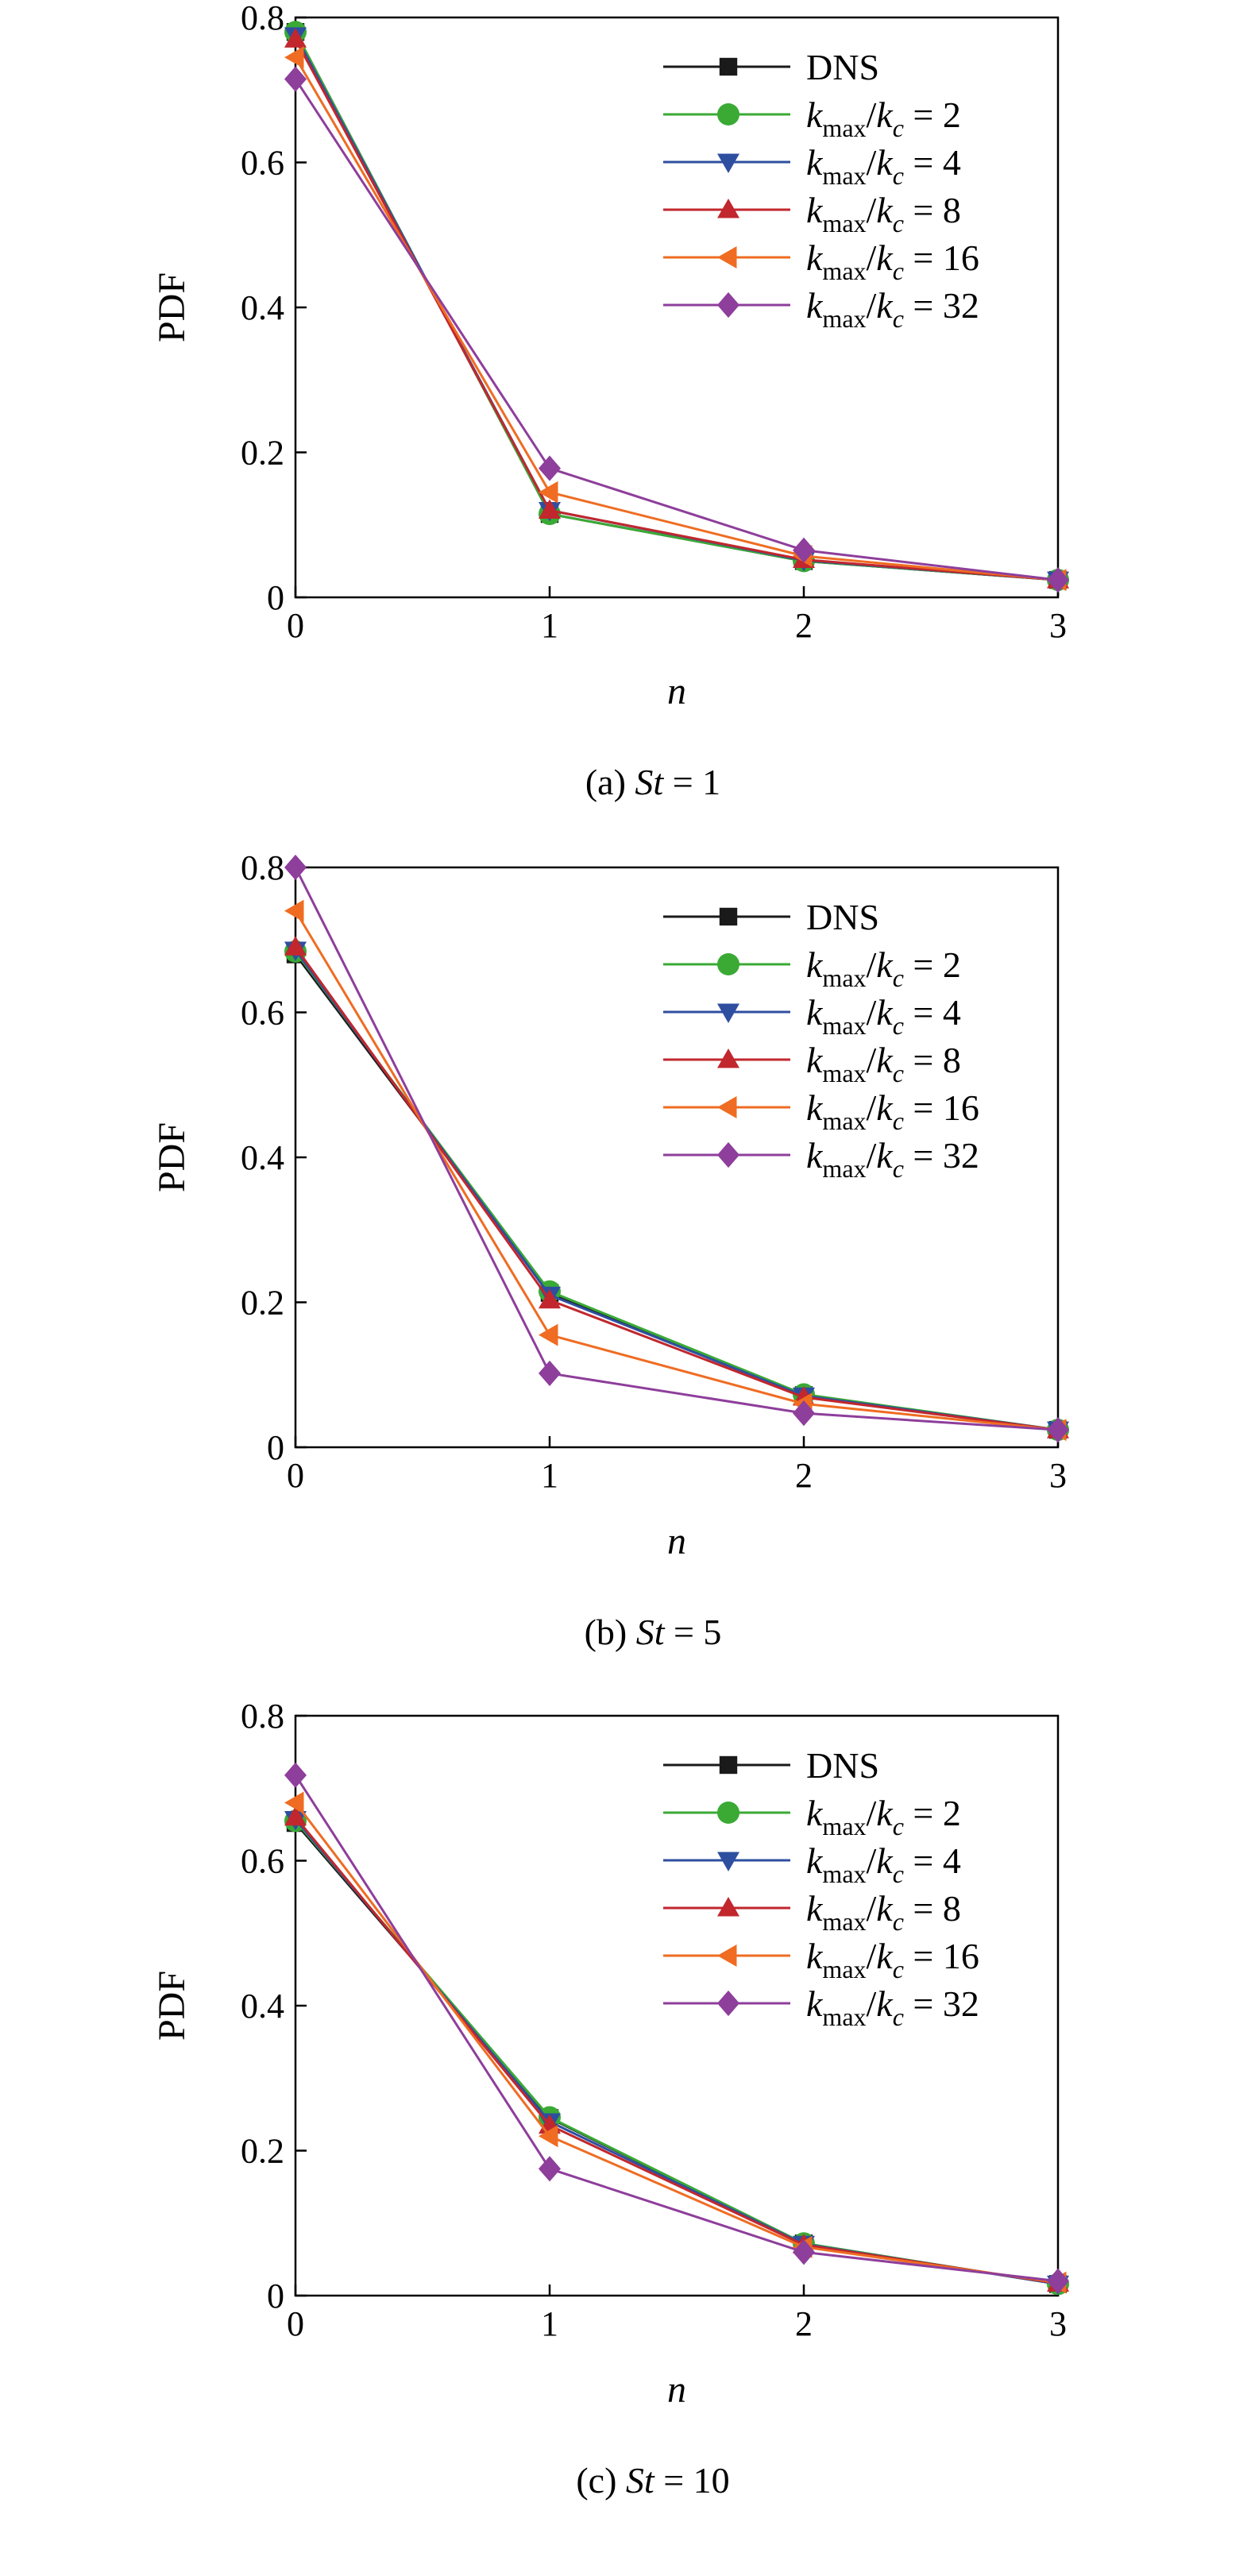 Image resolution: width=1251 pixels, height=2576 pixels. What do you see at coordinates (651, 1632) in the screenshot?
I see `caption-variable: St` at bounding box center [651, 1632].